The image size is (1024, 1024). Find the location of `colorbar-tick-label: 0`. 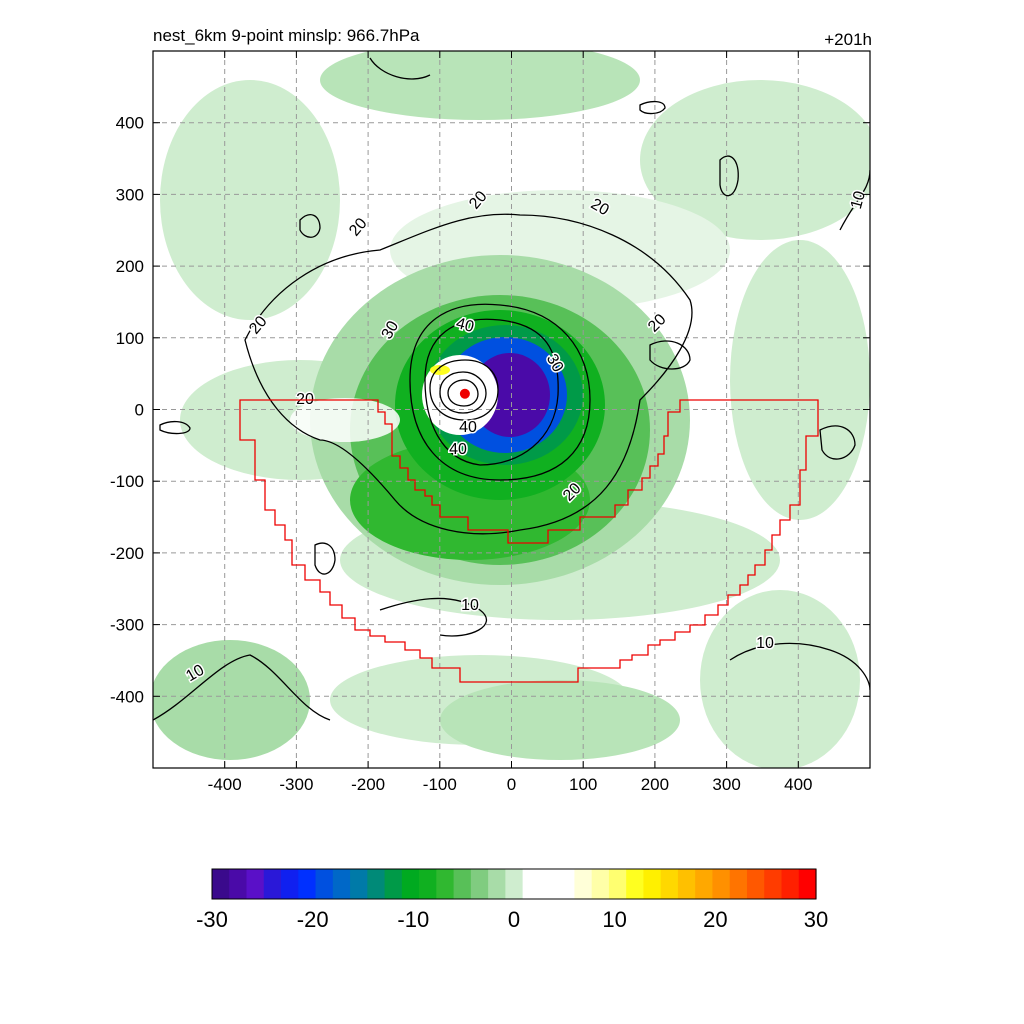

colorbar-tick-label: 0 is located at coordinates (514, 919).